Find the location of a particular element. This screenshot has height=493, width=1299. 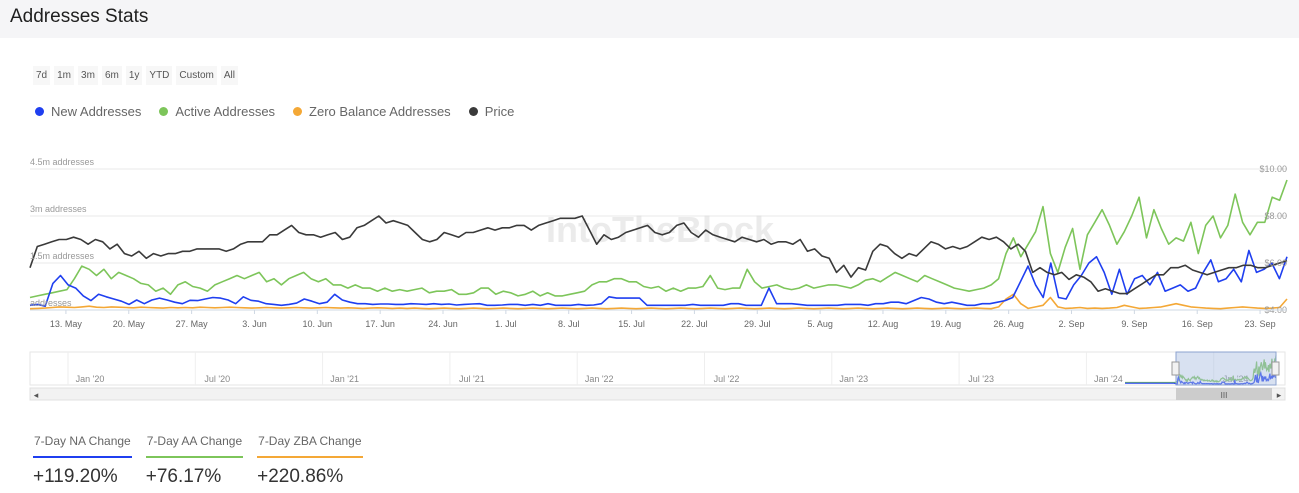

page-title: Addresses Stats is located at coordinates (79, 16).